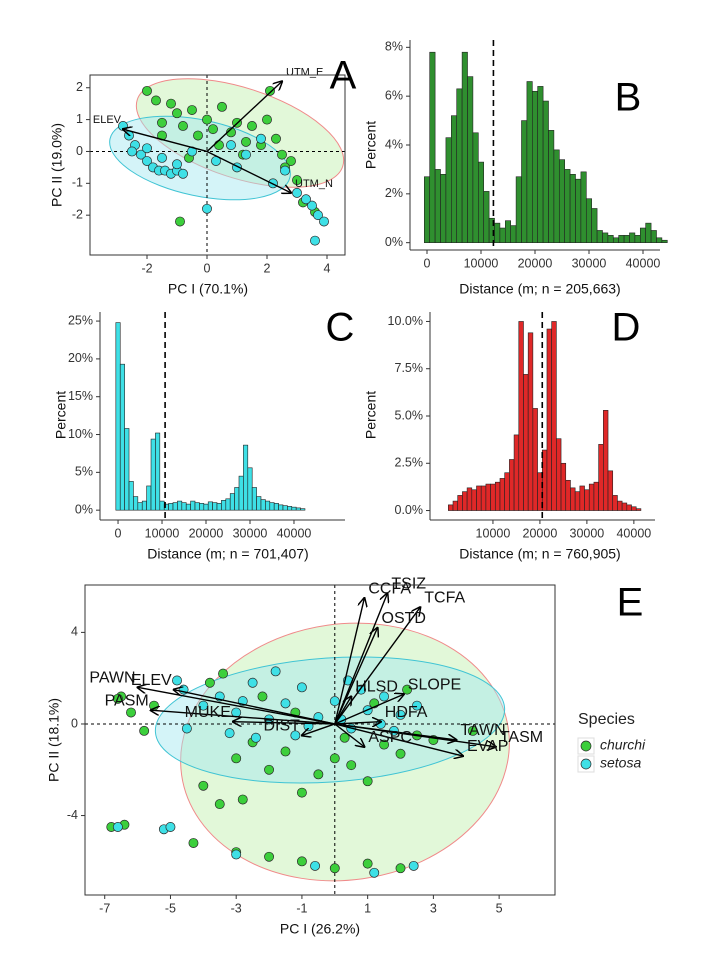  What do you see at coordinates (112, 678) in the screenshot?
I see `loading-label: PAWN` at bounding box center [112, 678].